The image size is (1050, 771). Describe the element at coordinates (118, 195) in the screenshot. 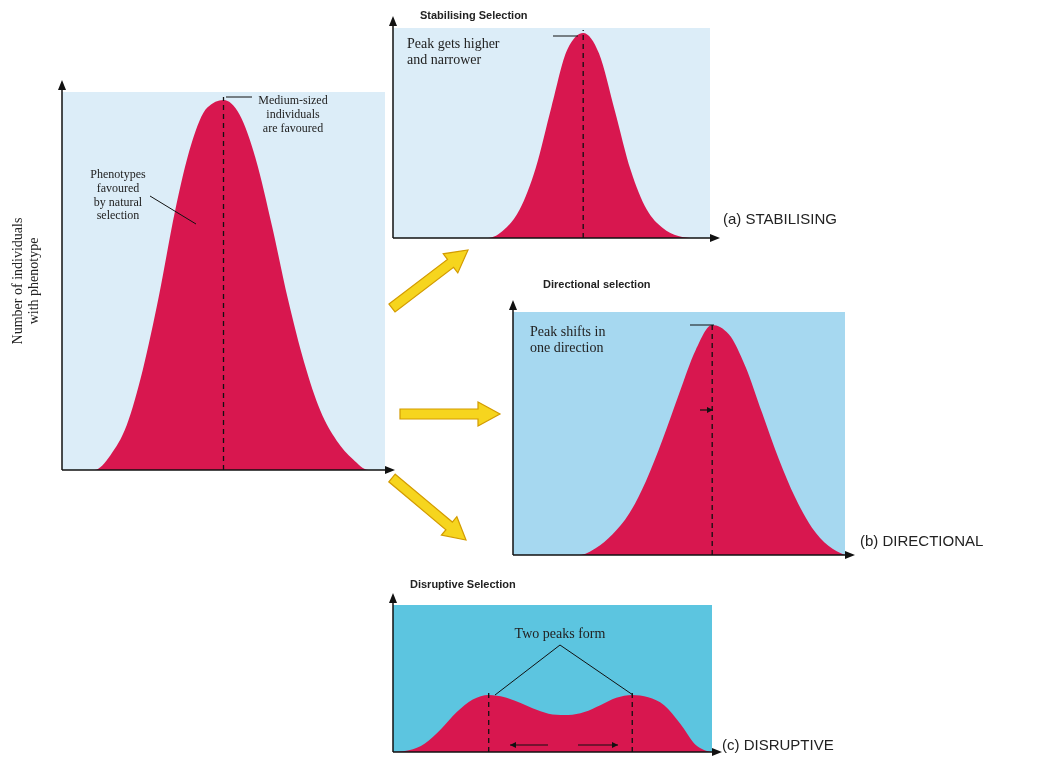

I see `annotation: Phenotypes favoured by natural selection` at that location.